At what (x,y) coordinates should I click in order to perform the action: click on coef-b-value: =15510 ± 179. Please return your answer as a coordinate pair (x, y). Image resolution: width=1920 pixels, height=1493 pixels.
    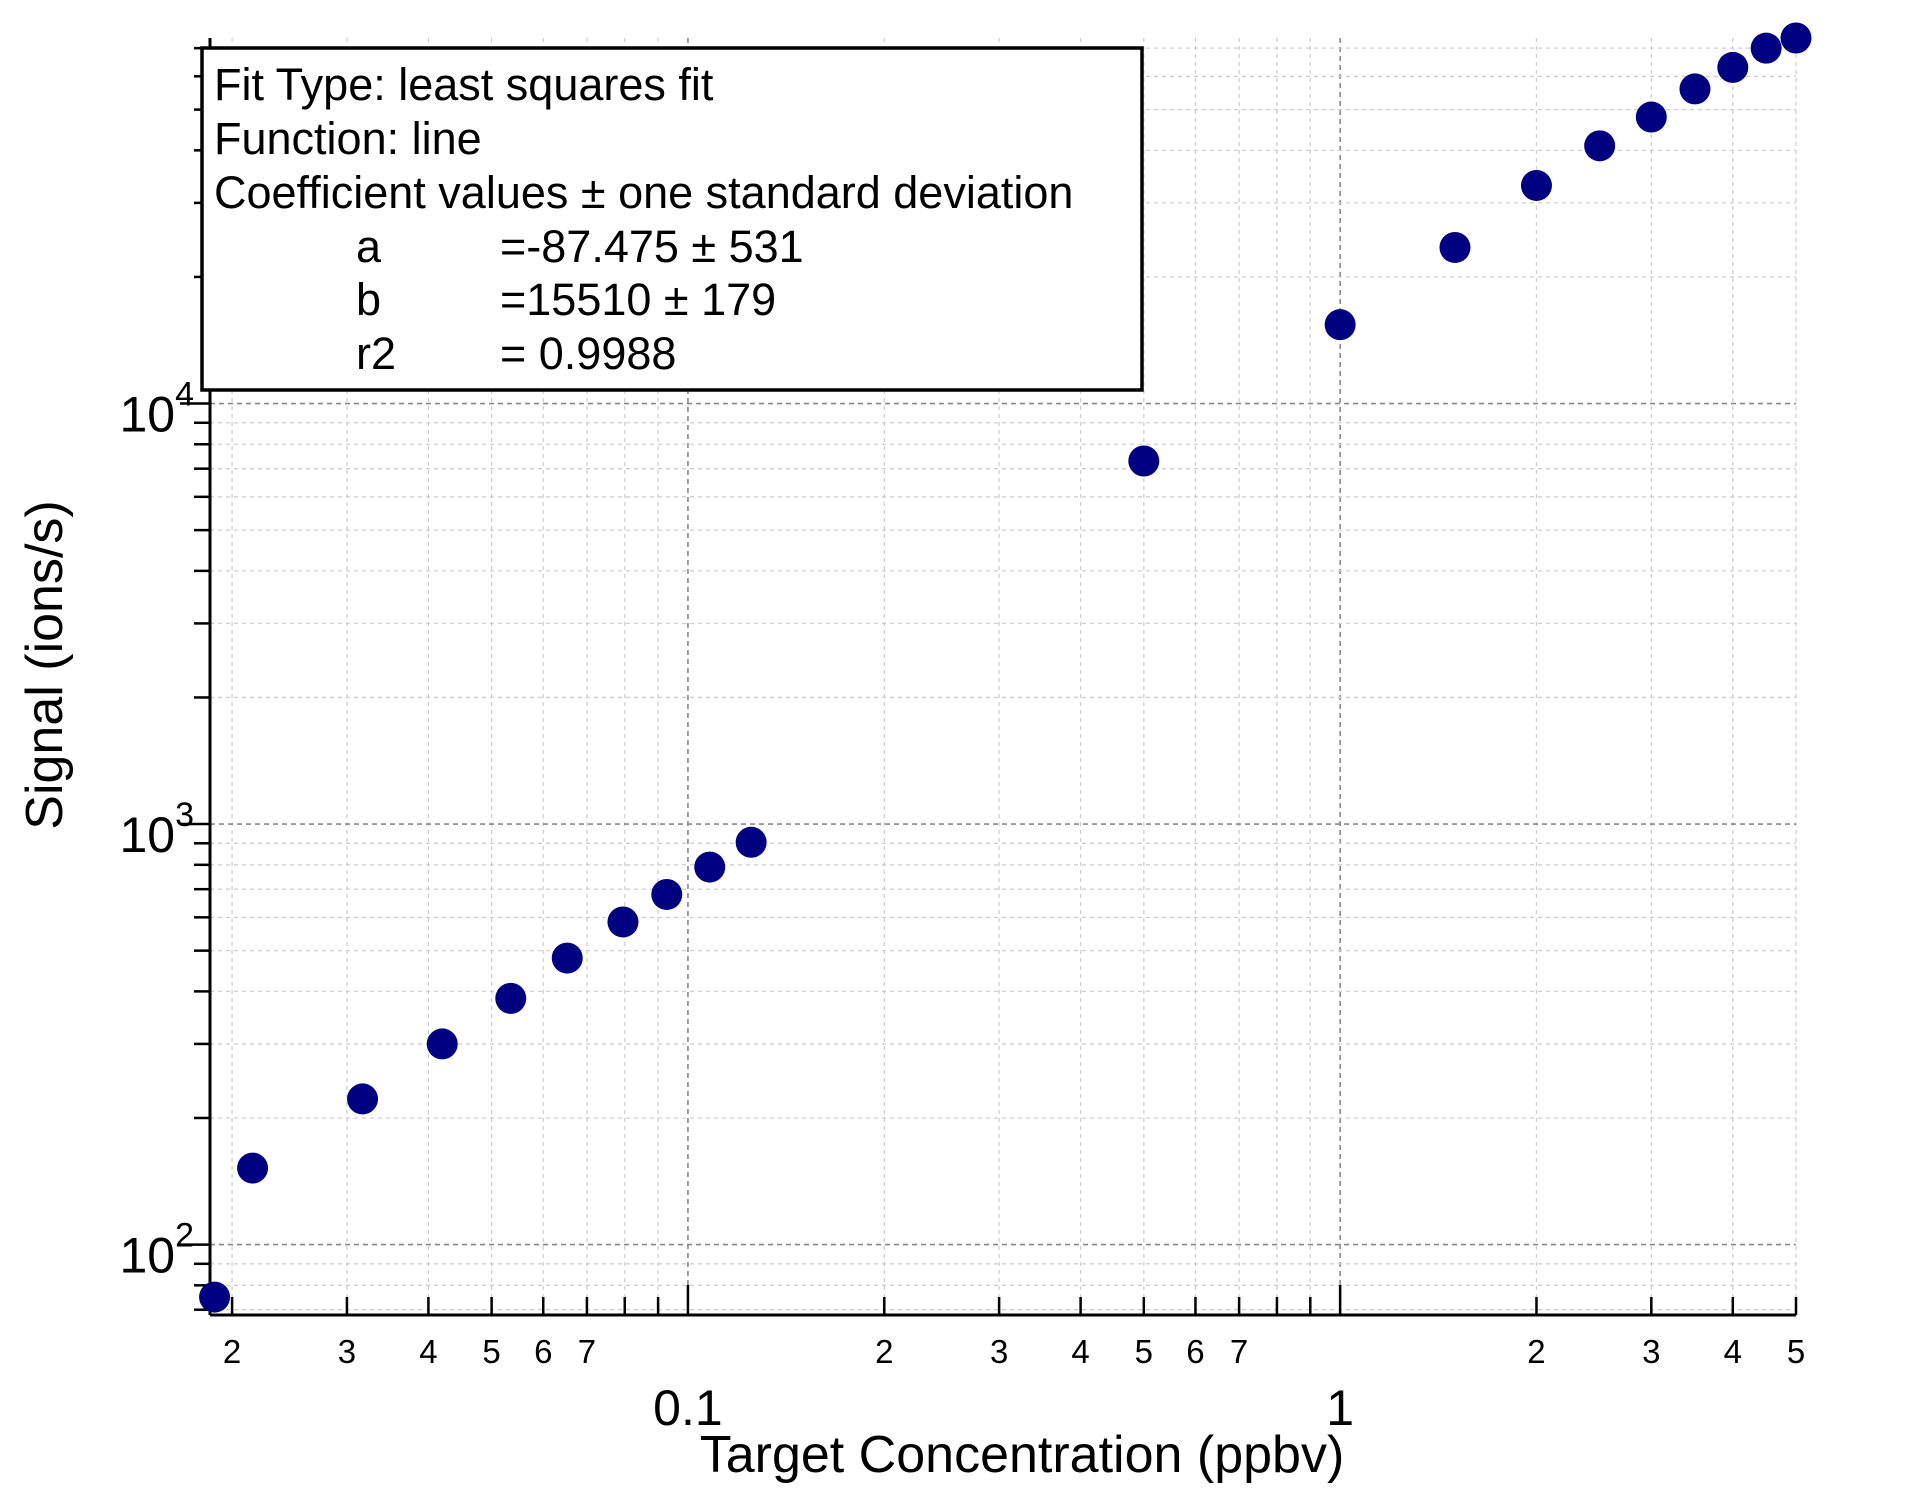
    Looking at the image, I should click on (638, 299).